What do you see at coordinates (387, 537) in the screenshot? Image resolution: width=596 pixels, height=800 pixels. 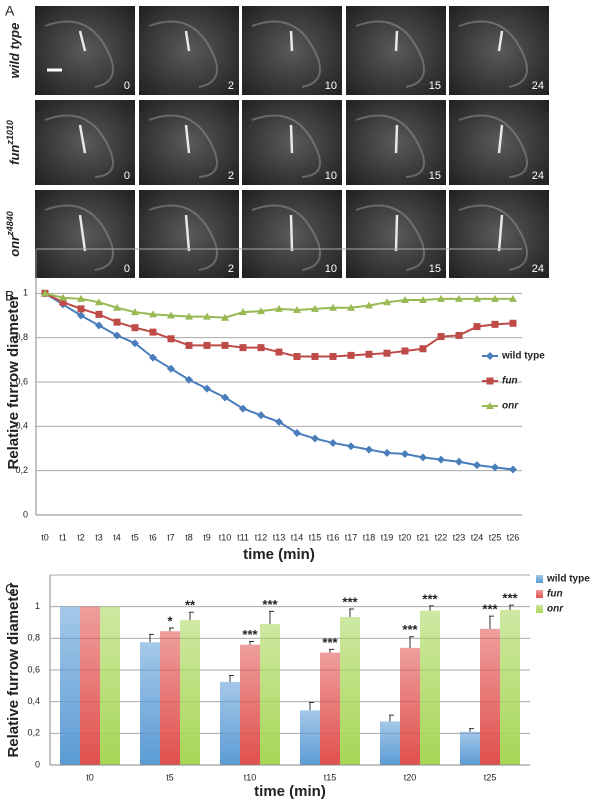 I see `x-tick-label: t19` at bounding box center [387, 537].